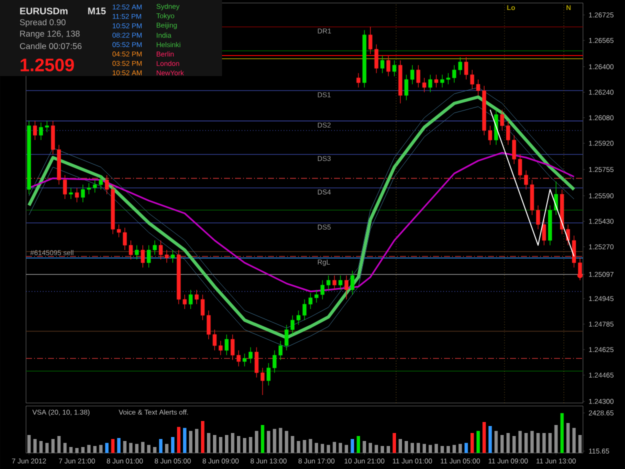 This screenshot has height=469, width=625. What do you see at coordinates (47, 65) in the screenshot?
I see `annotation: 1.2509` at bounding box center [47, 65].